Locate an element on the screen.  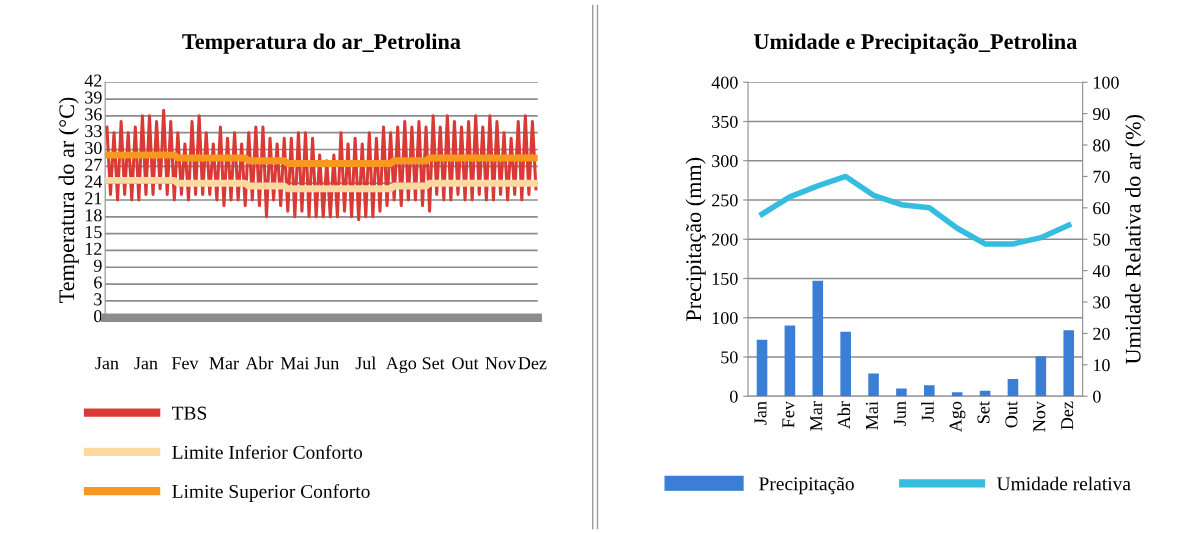
legend-label: Limite Superior Conforto is located at coordinates (271, 493).